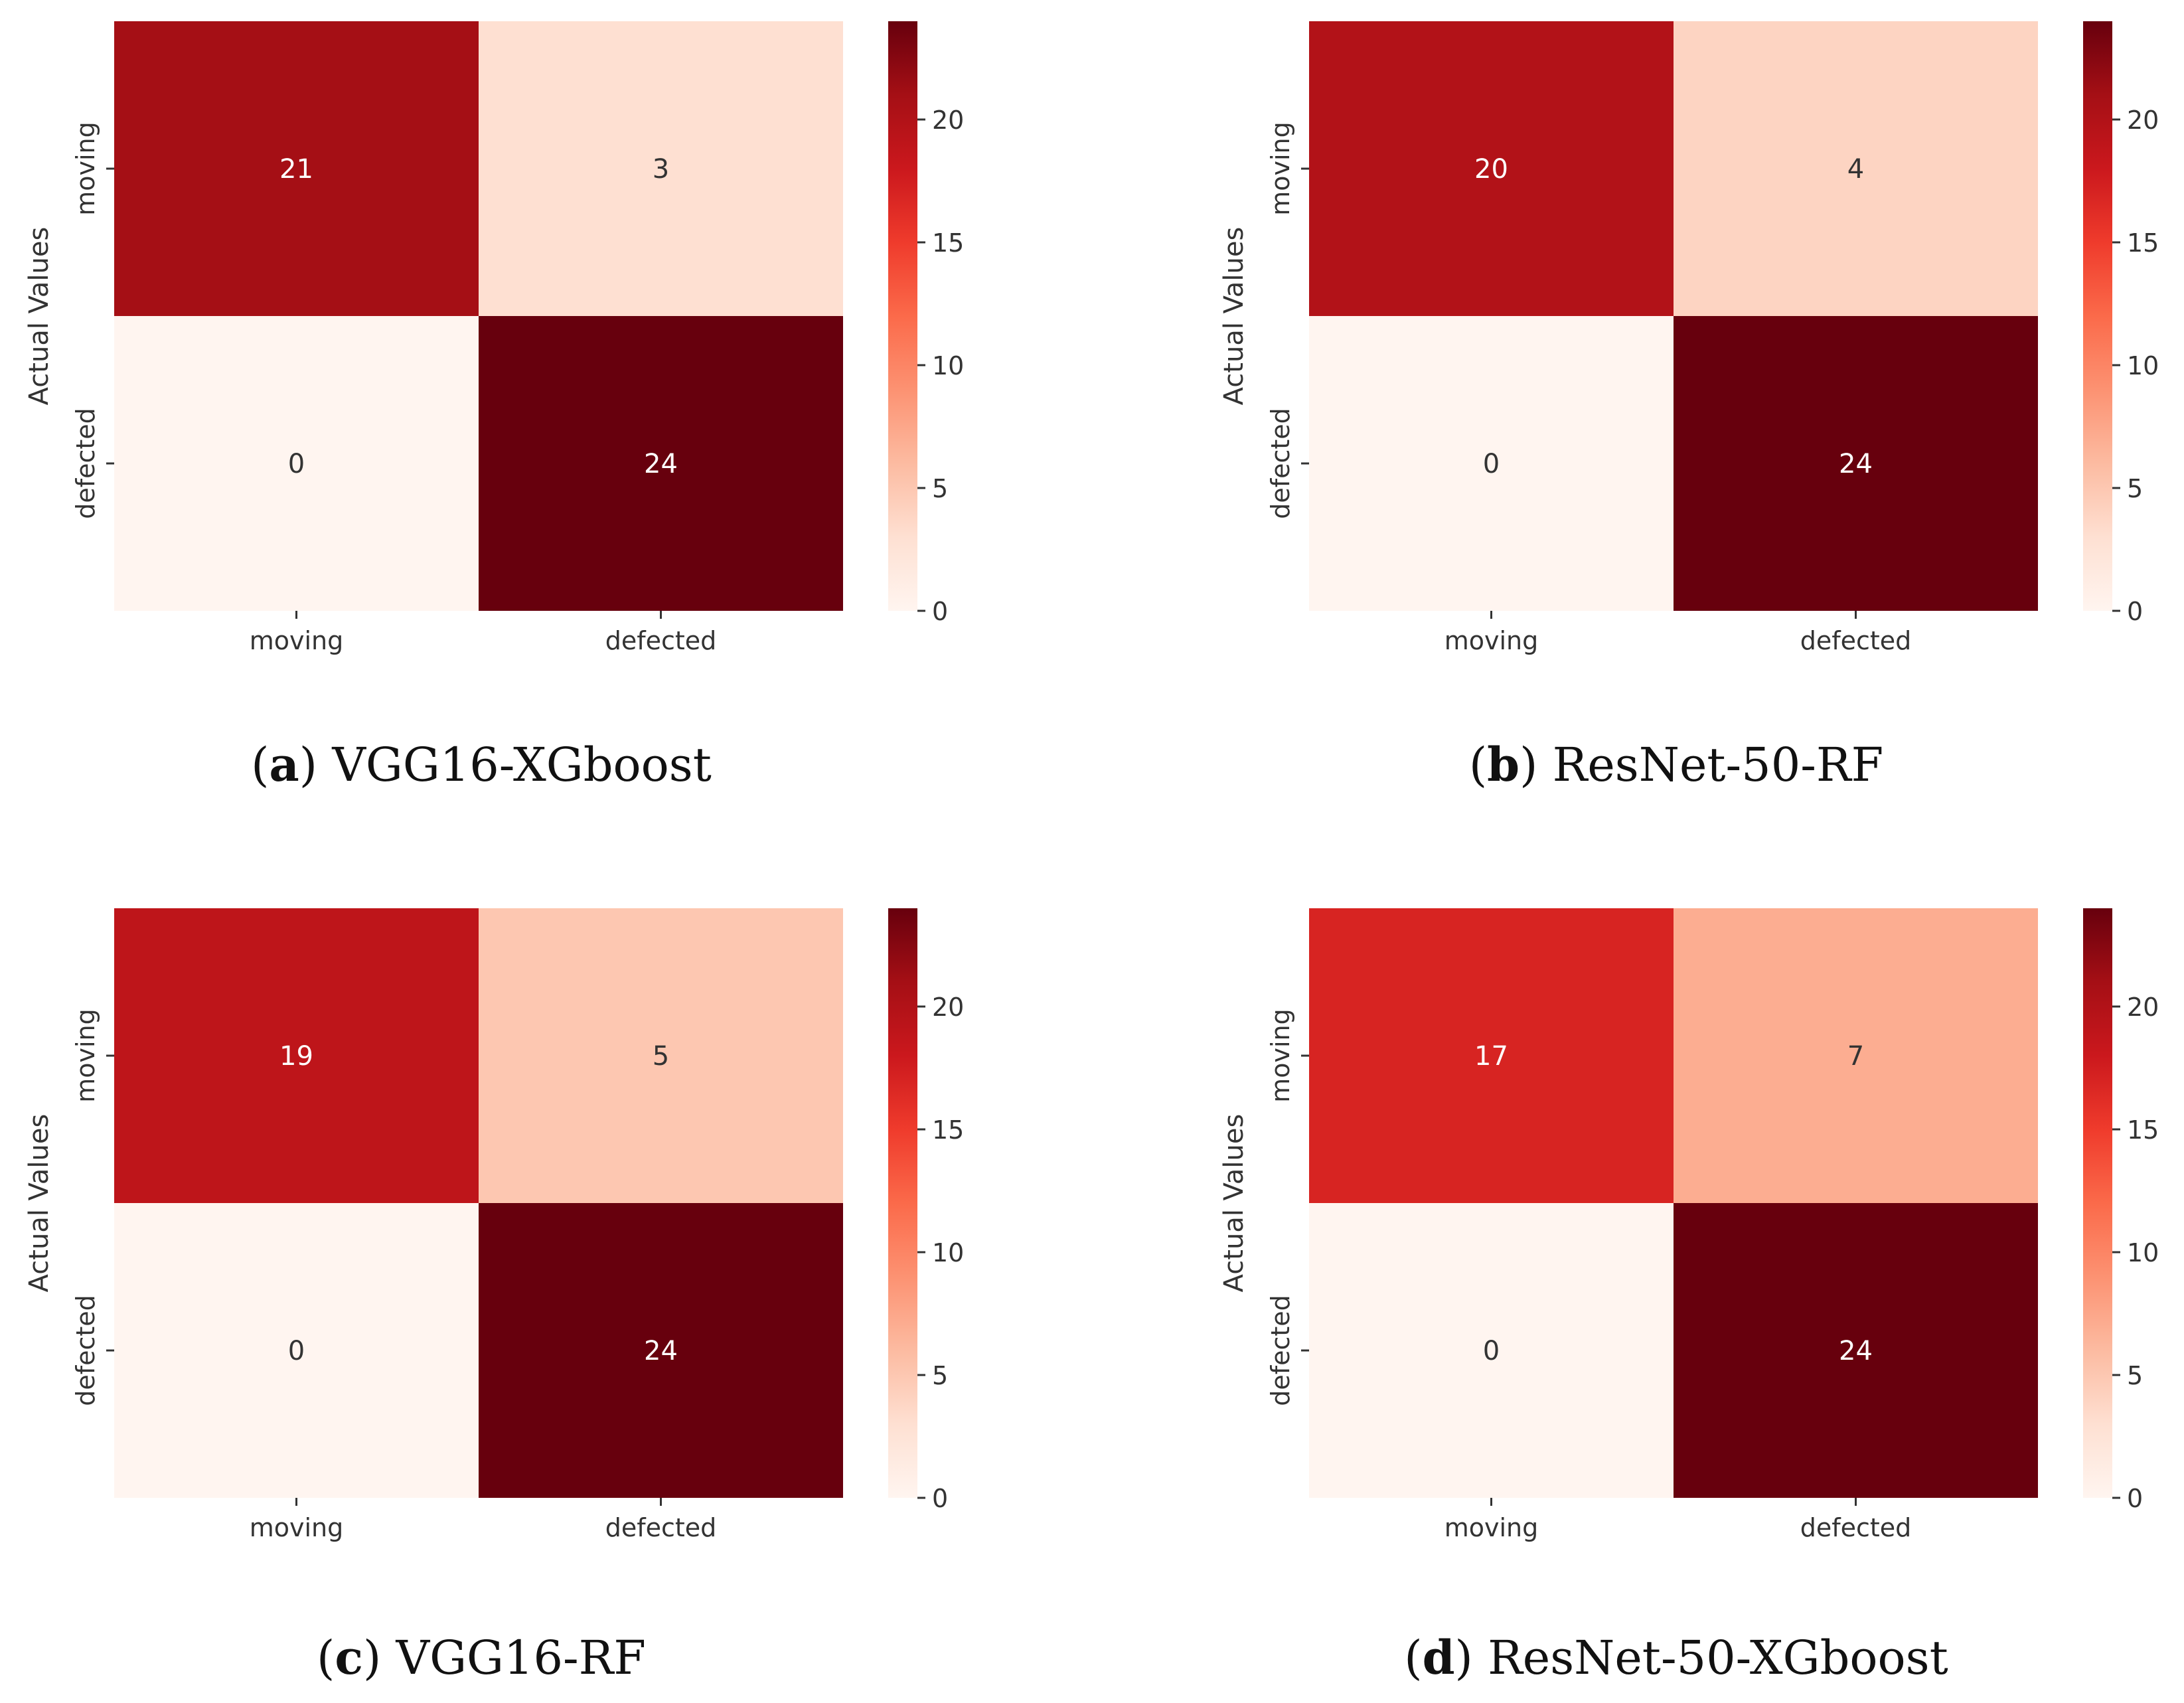  What do you see at coordinates (521, 1658) in the screenshot?
I see `caption-text: VGG16-RF` at bounding box center [521, 1658].